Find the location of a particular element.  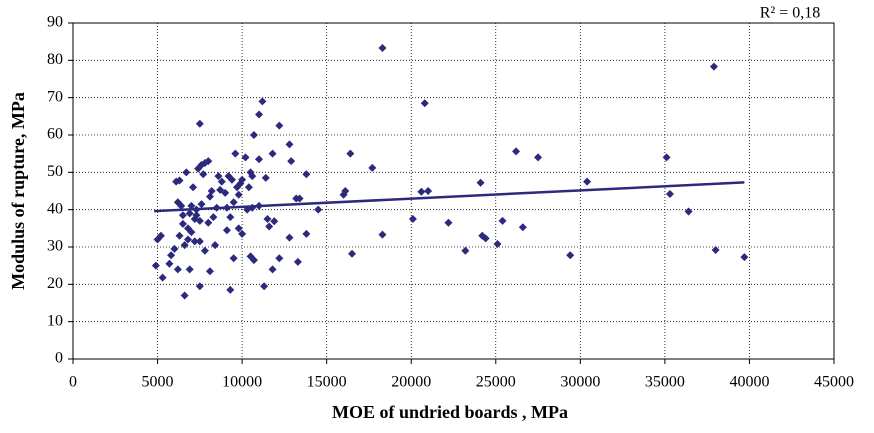

y-tick-label: 80 is located at coordinates (55, 59).